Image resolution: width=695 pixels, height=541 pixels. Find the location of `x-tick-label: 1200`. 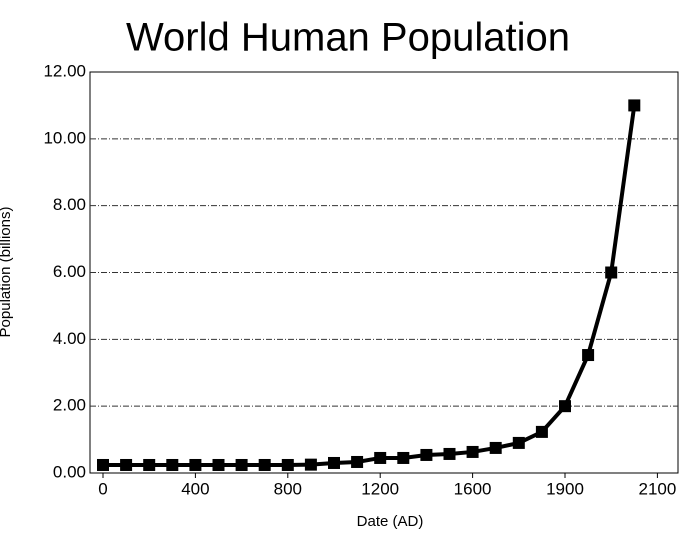

x-tick-label: 1200 is located at coordinates (380, 488).